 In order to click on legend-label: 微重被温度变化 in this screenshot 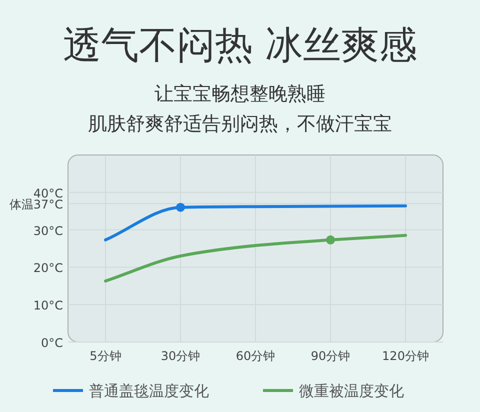, I will do `click(351, 391)`.